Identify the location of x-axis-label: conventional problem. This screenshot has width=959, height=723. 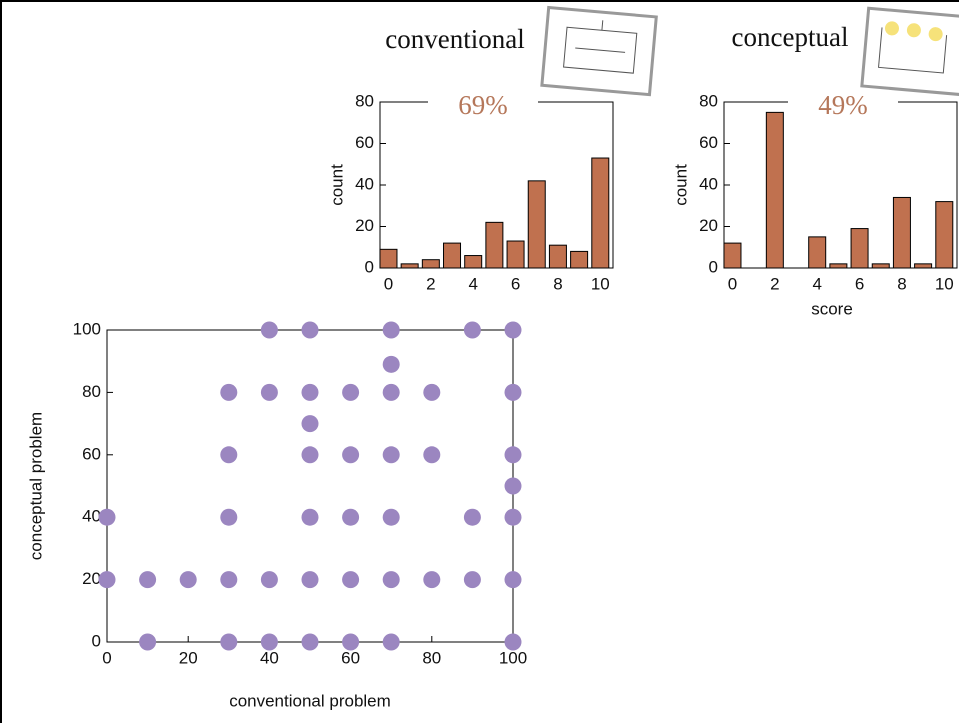
(310, 700).